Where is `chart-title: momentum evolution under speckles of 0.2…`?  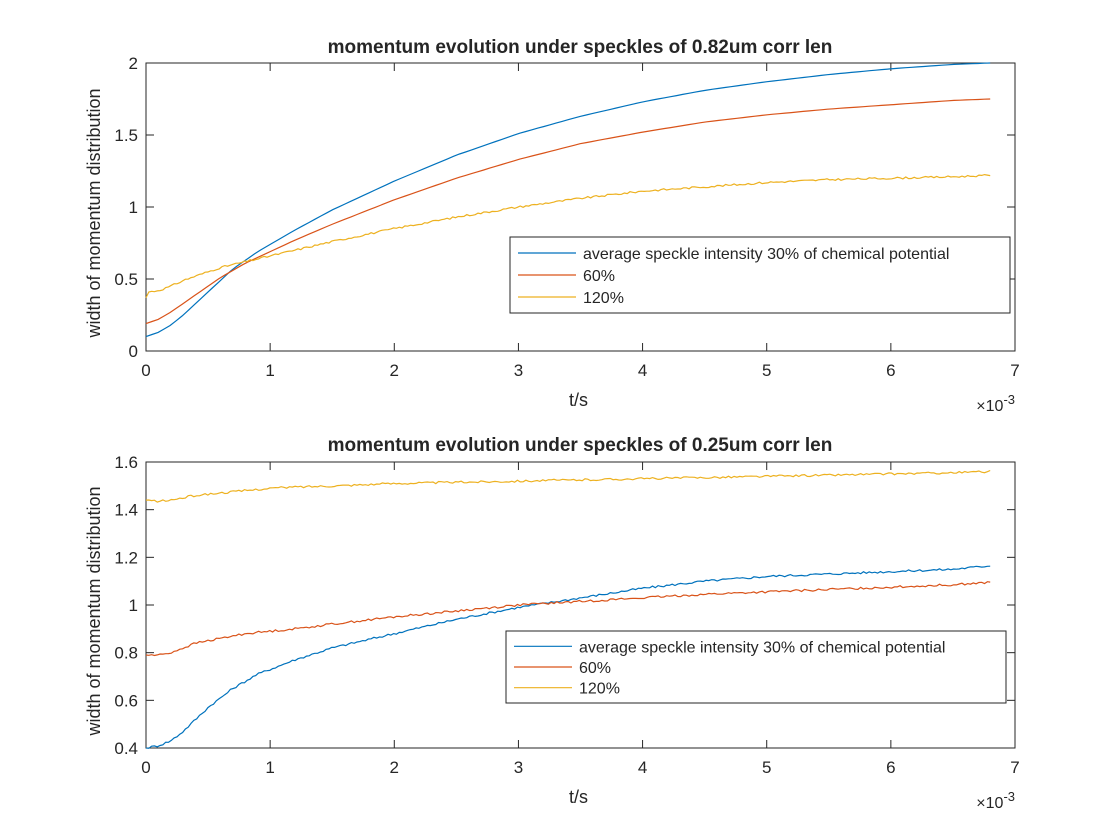
chart-title: momentum evolution under speckles of 0.2… is located at coordinates (580, 445).